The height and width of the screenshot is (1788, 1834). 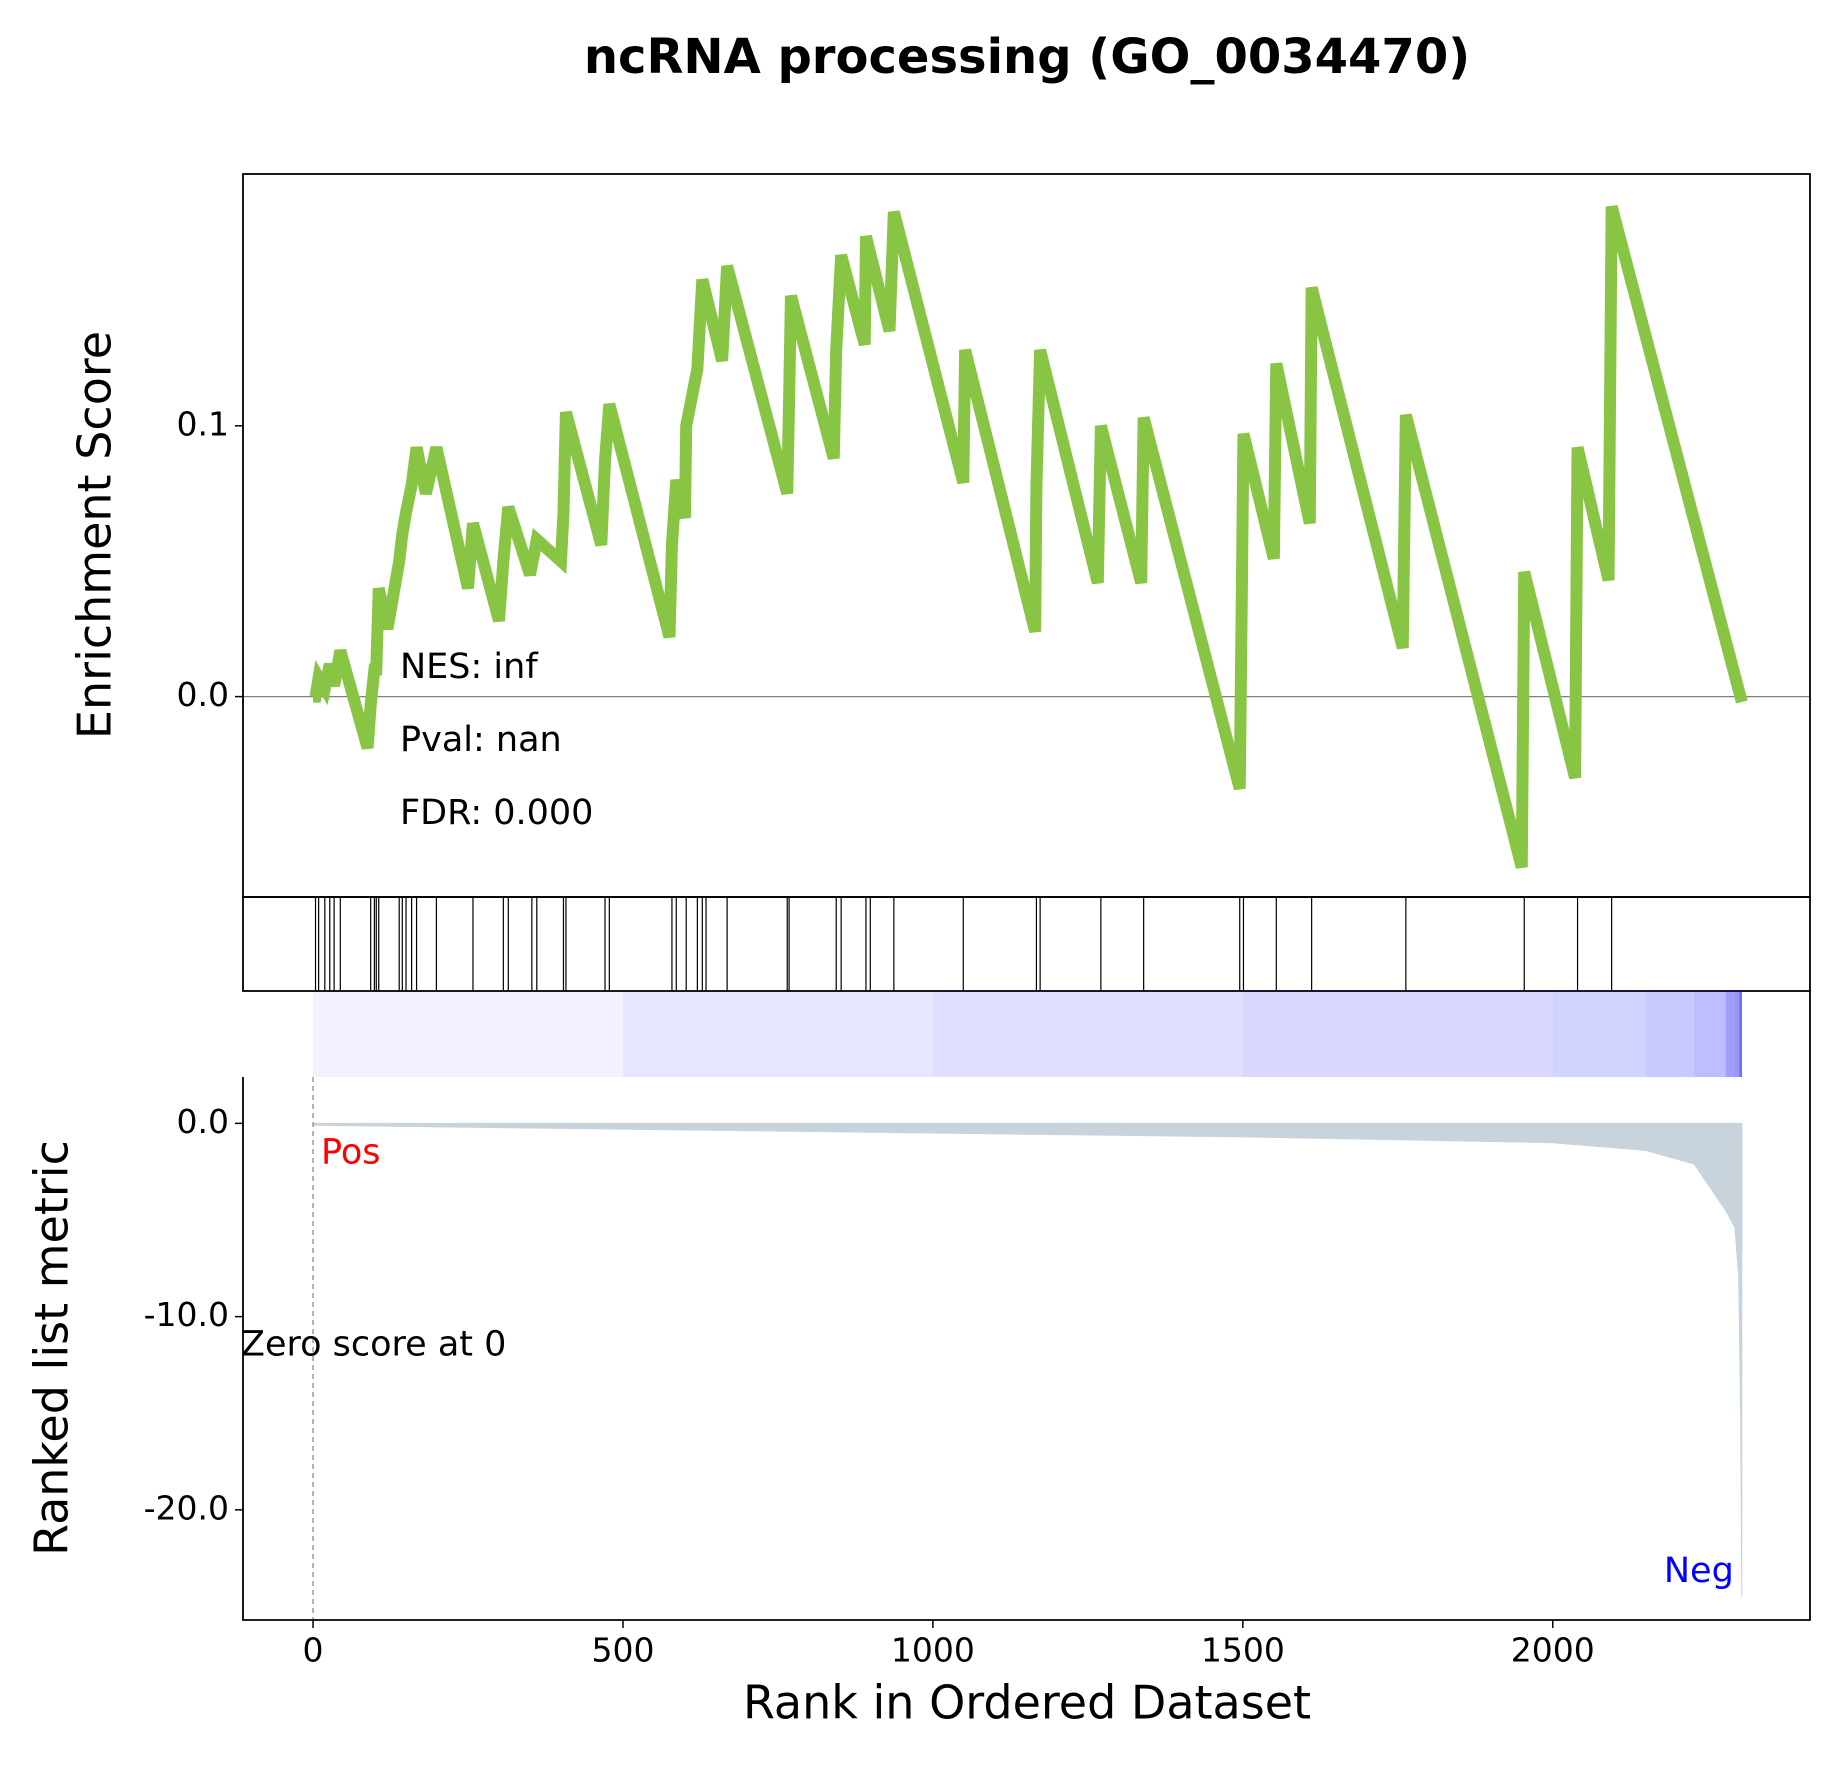 I want to click on stat-annotation: Pval: nan, so click(x=481, y=740).